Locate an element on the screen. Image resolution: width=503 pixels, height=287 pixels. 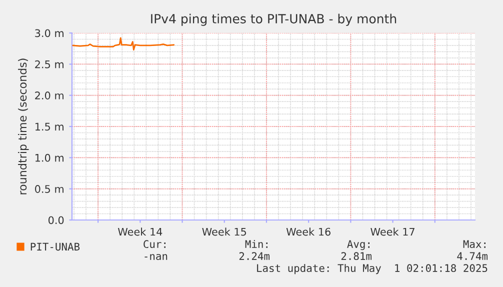
text: Last update: Thu May 1 02:01:18 2025 is located at coordinates (372, 269).